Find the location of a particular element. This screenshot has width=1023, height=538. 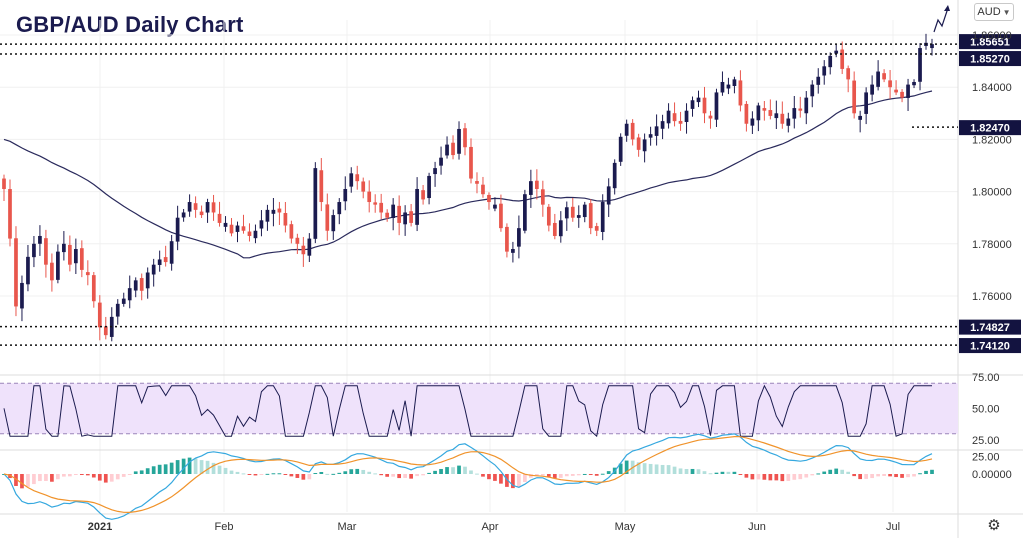

chevron-down-icon: ▼ is located at coordinates (1006, 12).